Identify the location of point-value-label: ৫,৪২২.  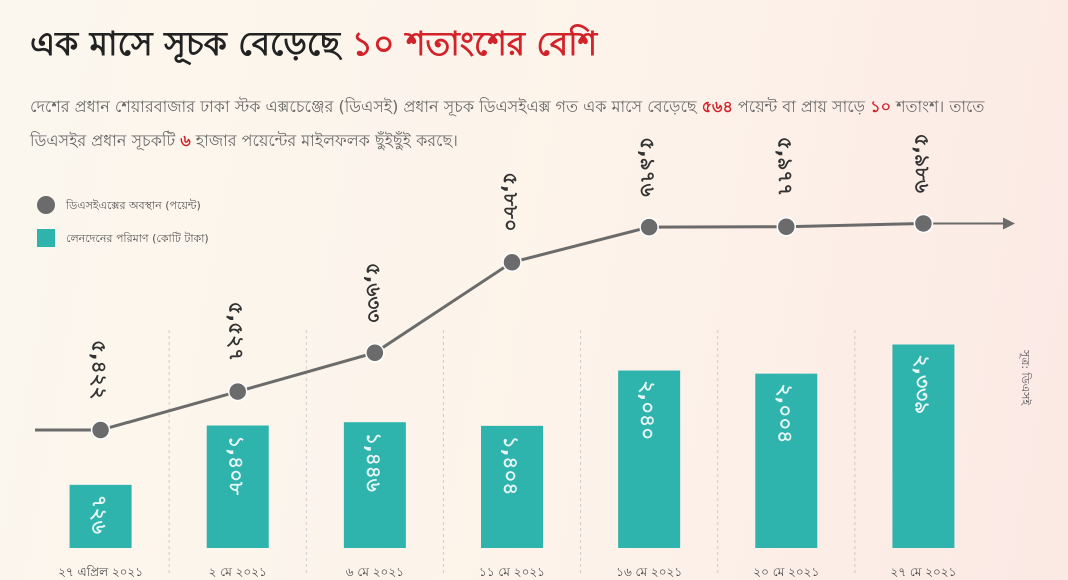
(100, 370).